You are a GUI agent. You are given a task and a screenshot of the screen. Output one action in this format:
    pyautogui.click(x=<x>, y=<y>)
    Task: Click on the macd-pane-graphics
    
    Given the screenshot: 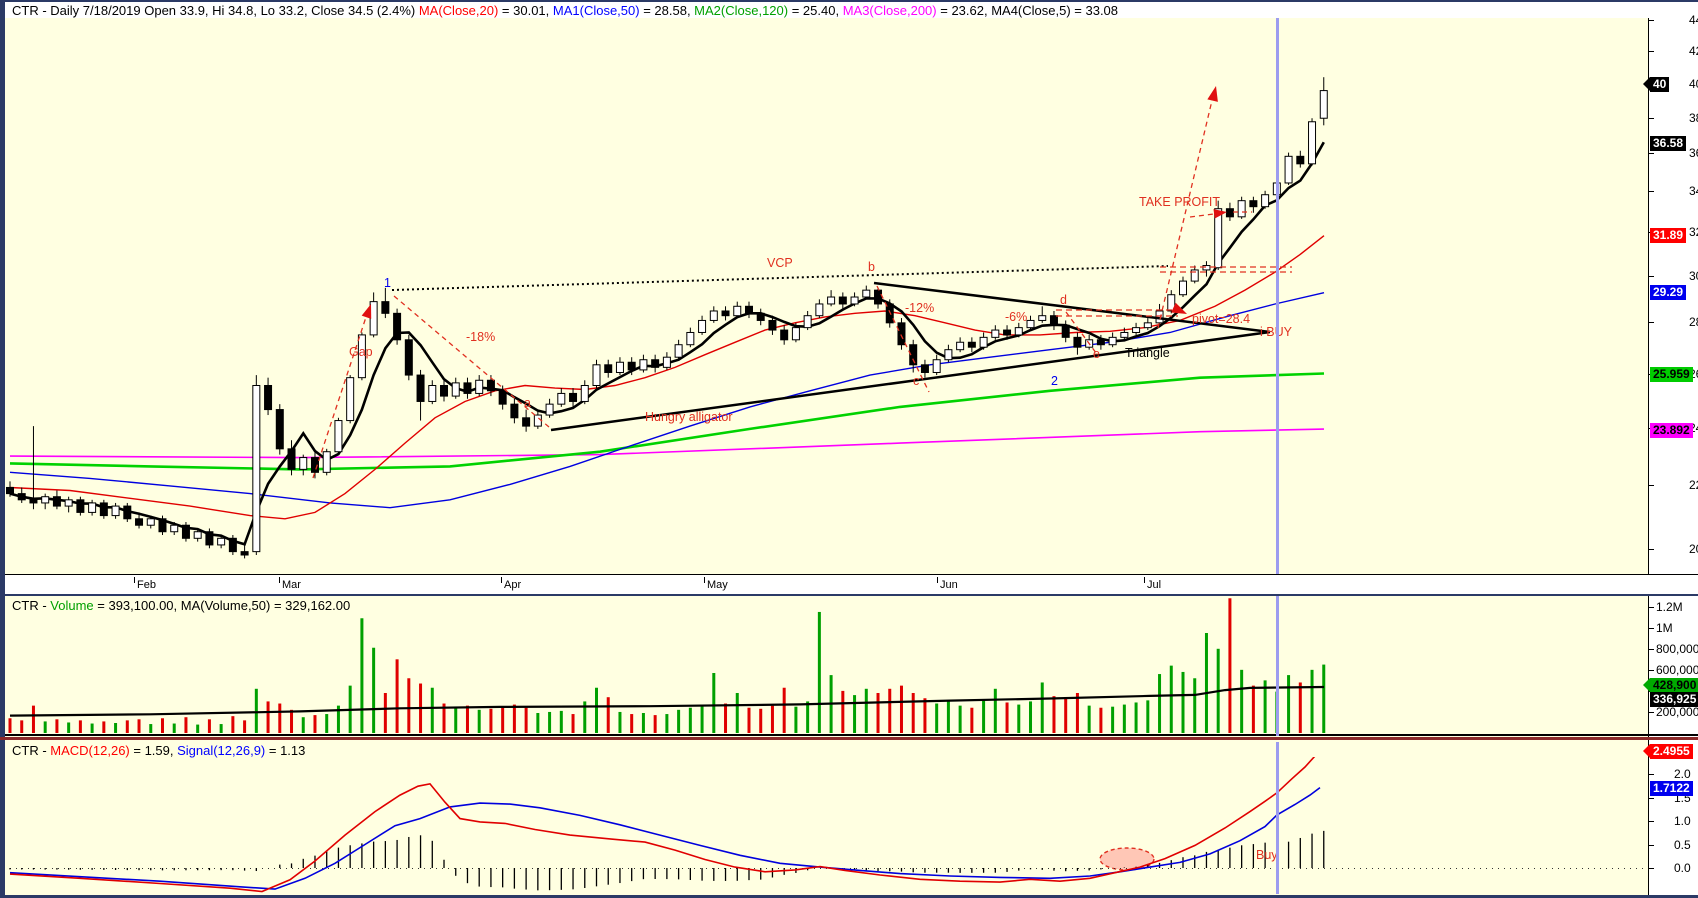 What is the action you would take?
    pyautogui.click(x=827, y=825)
    